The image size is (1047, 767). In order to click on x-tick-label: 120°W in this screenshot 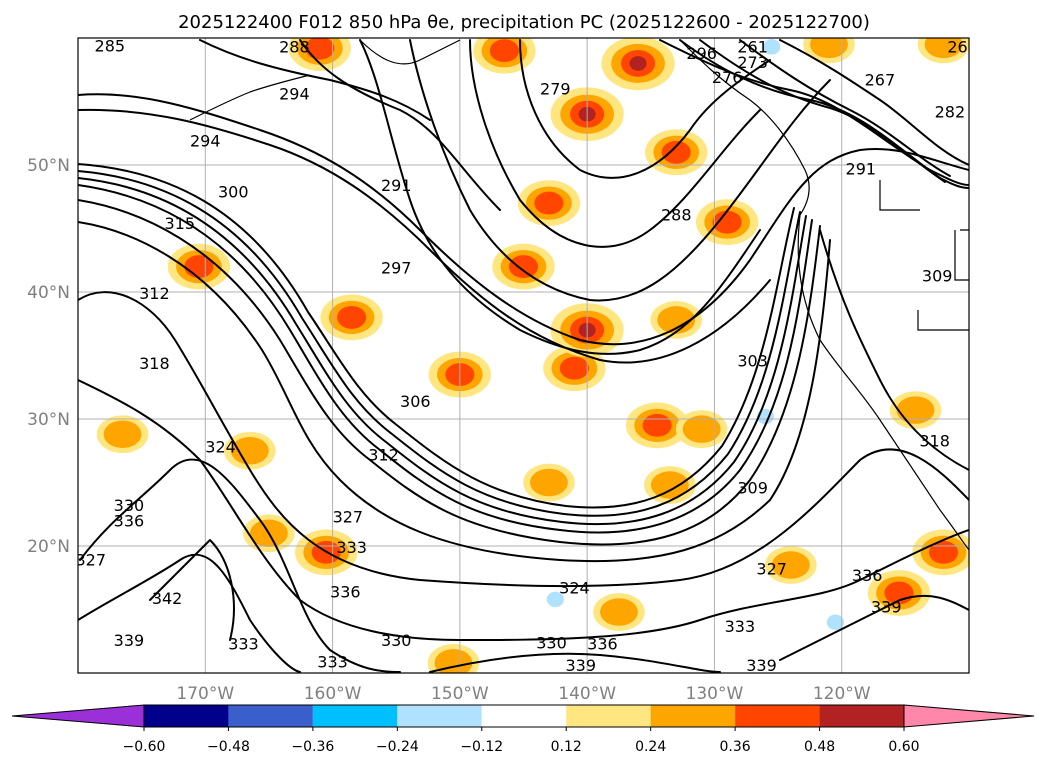, I will do `click(842, 694)`.